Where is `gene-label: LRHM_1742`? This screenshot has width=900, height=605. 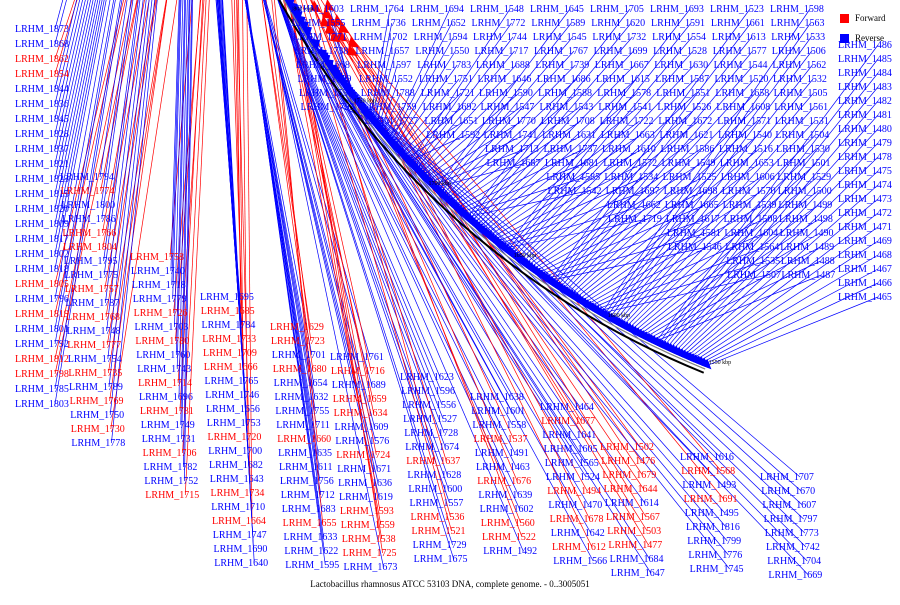
gene-label: LRHM_1742 is located at coordinates (793, 547).